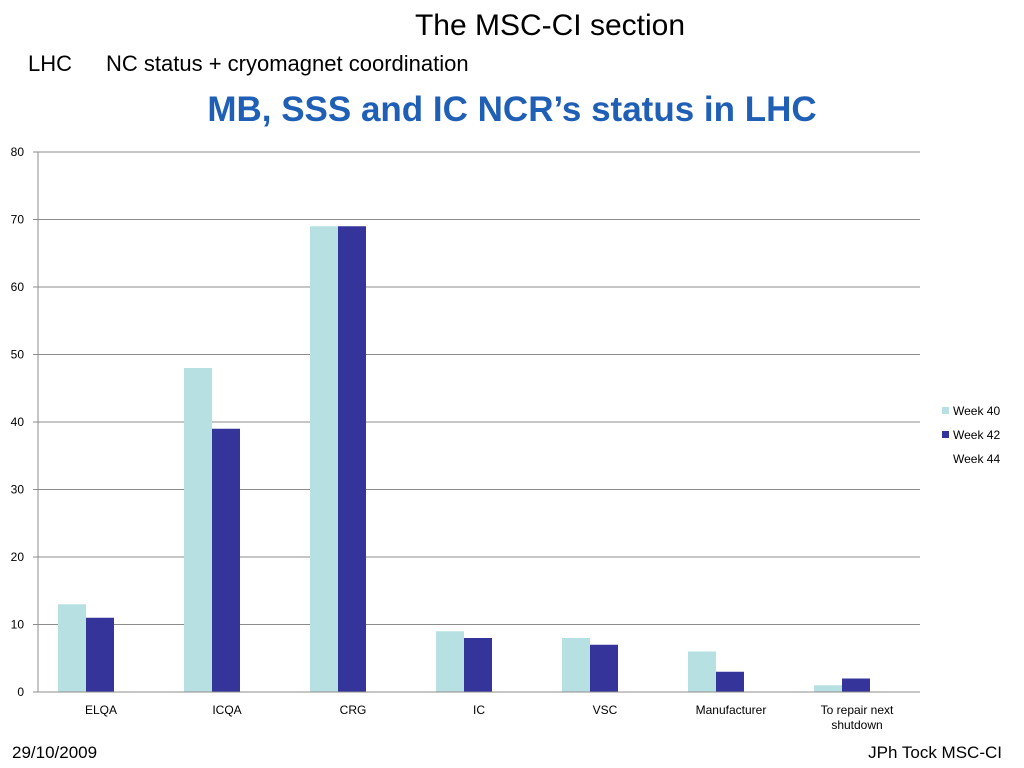 The height and width of the screenshot is (768, 1024). What do you see at coordinates (18, 287) in the screenshot?
I see `y-tick-label: 60` at bounding box center [18, 287].